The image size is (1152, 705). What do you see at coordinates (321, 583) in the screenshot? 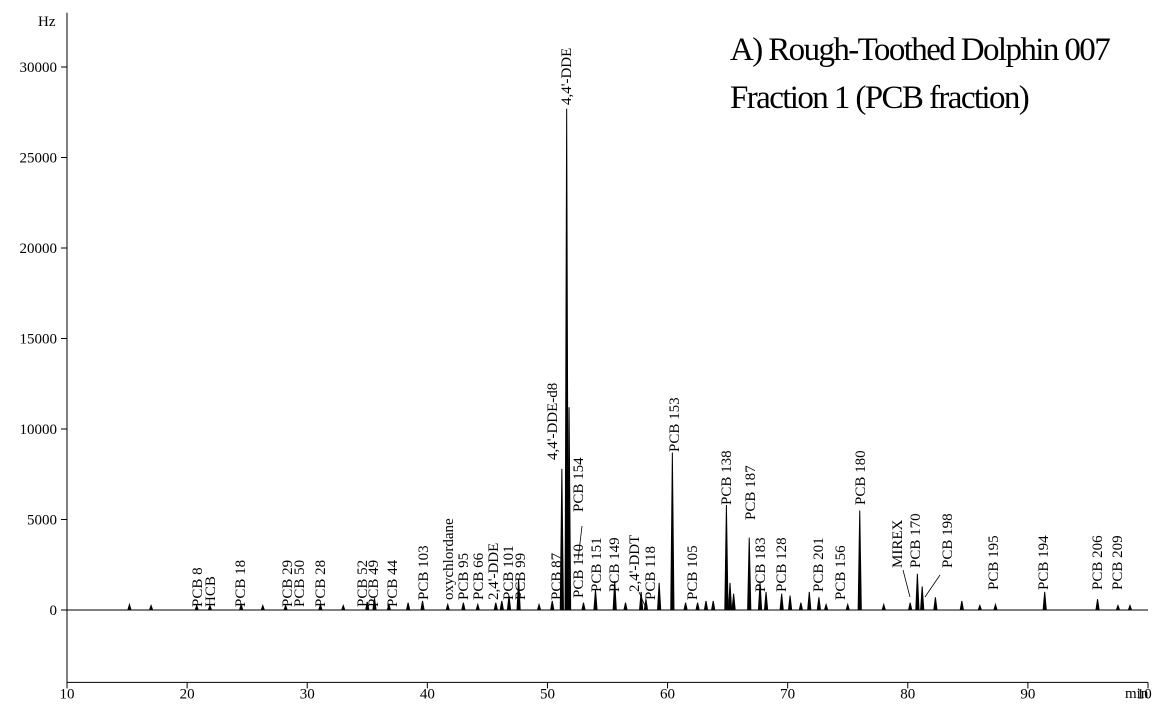
I see `peak-label: PCB 28` at bounding box center [321, 583].